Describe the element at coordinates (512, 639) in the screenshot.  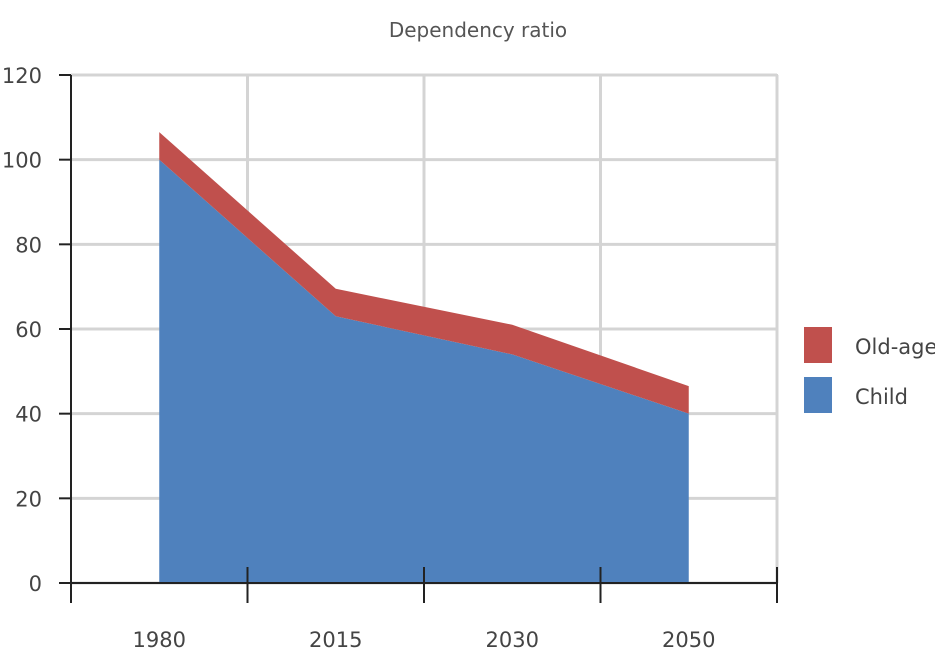
I see `x-tick-label: 2030` at that location.